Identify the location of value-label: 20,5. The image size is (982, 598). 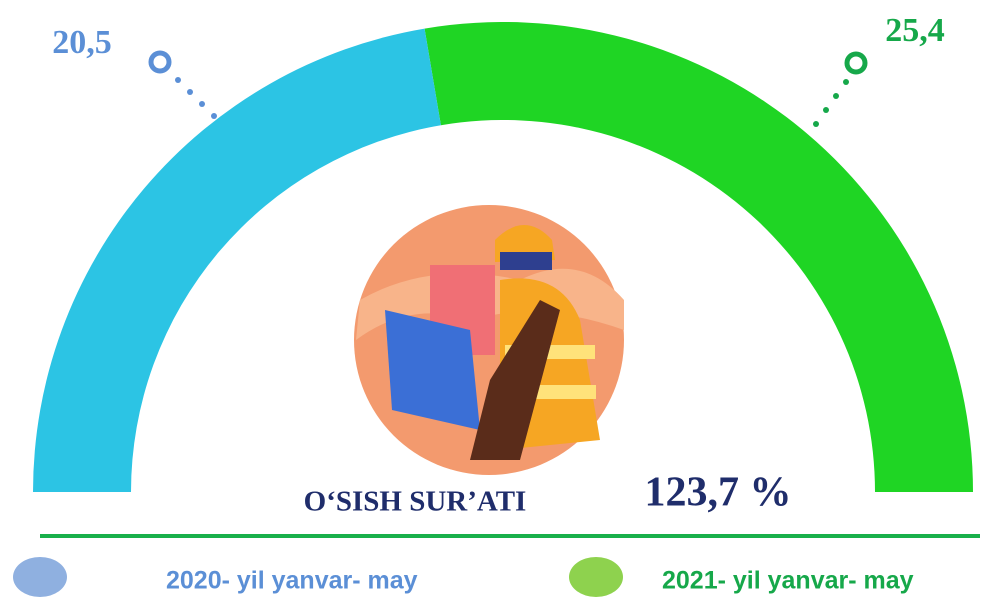
(82, 42).